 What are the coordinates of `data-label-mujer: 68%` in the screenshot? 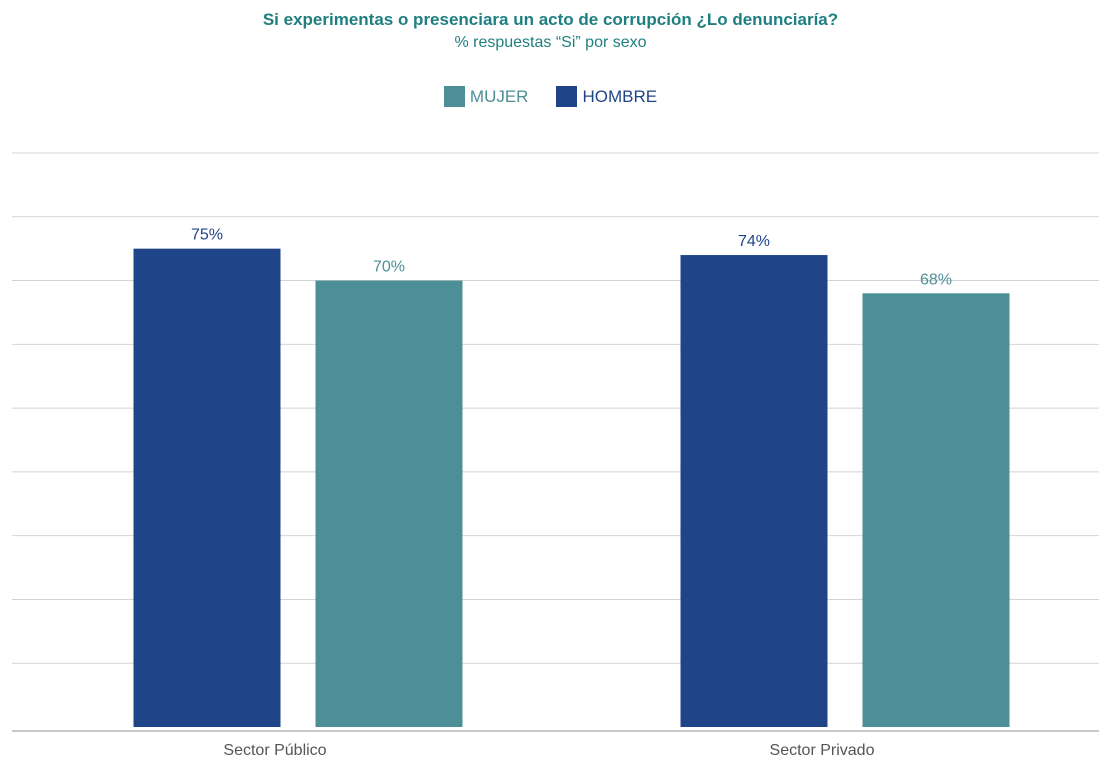 It's located at (936, 279).